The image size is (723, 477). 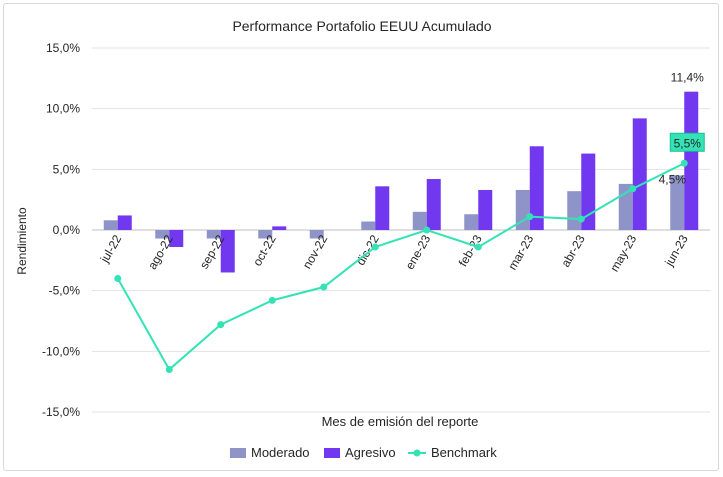 I want to click on x-tick-label: ene-23, so click(x=418, y=252).